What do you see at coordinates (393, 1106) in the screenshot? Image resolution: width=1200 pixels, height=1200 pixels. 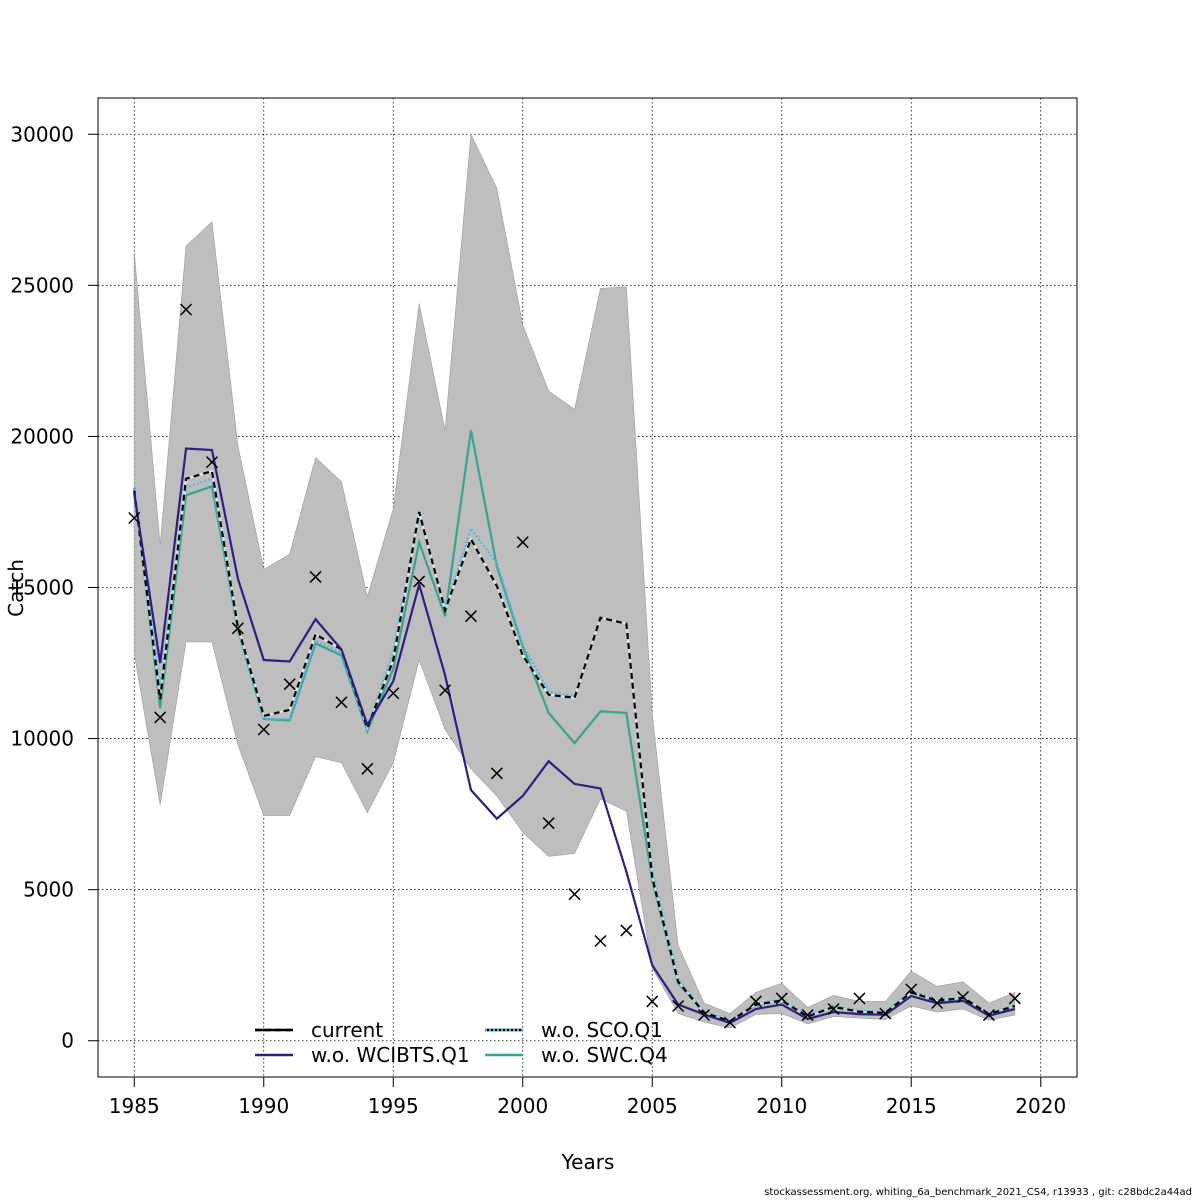 I see `x-tick-label: 1995` at bounding box center [393, 1106].